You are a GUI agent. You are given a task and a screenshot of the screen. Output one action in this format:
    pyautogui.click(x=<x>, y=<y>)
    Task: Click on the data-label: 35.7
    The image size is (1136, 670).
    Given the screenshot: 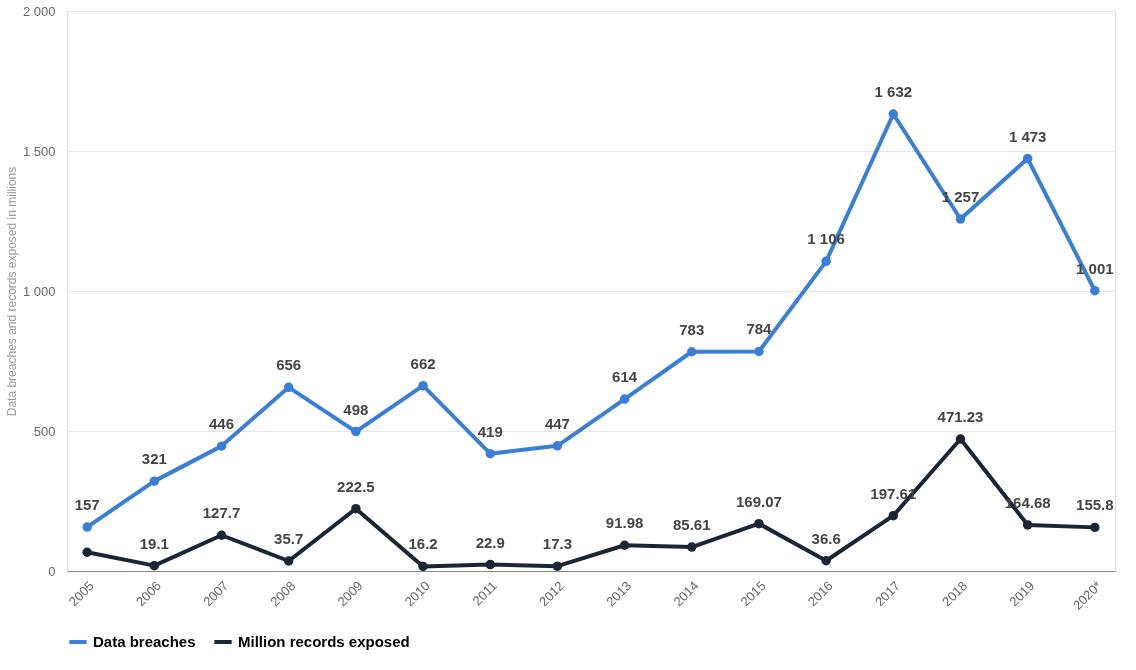 What is the action you would take?
    pyautogui.click(x=289, y=538)
    